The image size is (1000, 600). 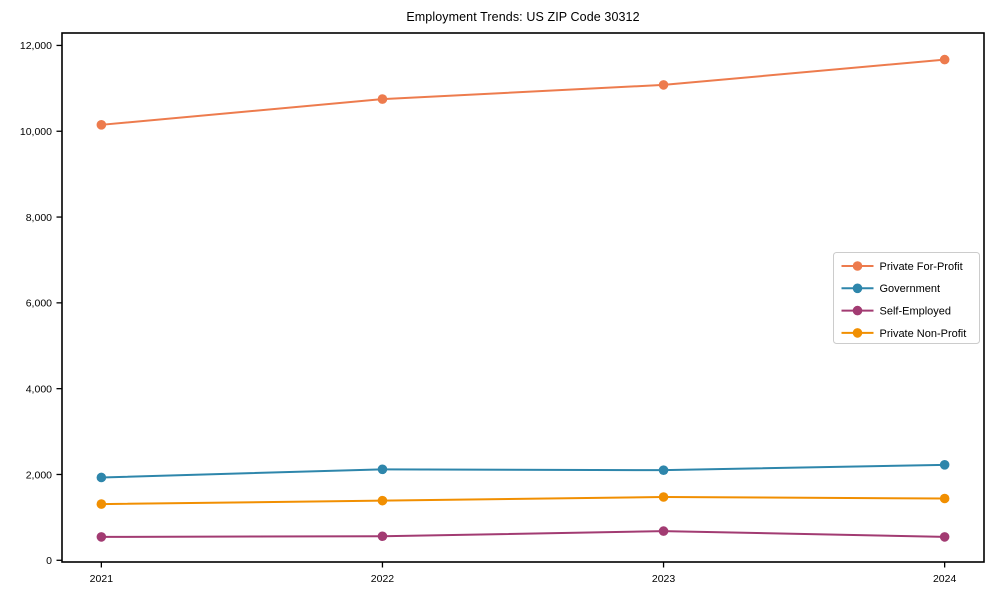 What do you see at coordinates (944, 465) in the screenshot?
I see `data-point-government-2024` at bounding box center [944, 465].